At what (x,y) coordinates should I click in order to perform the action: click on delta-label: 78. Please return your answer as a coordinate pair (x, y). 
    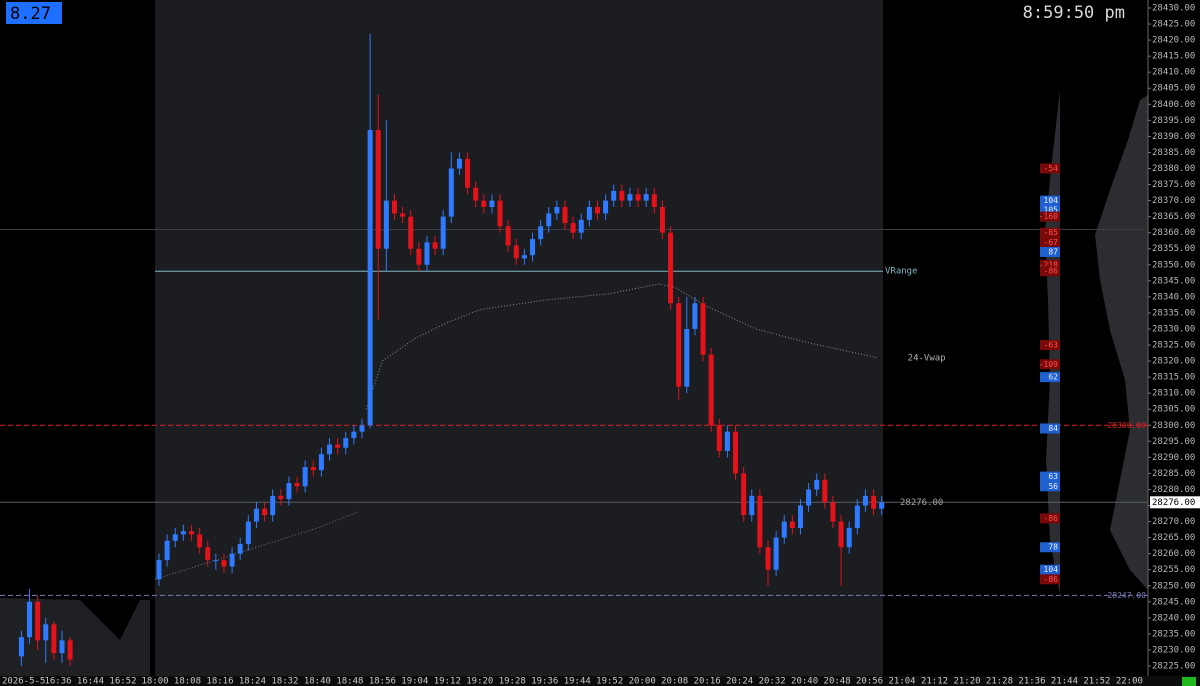
    Looking at the image, I should click on (1053, 547).